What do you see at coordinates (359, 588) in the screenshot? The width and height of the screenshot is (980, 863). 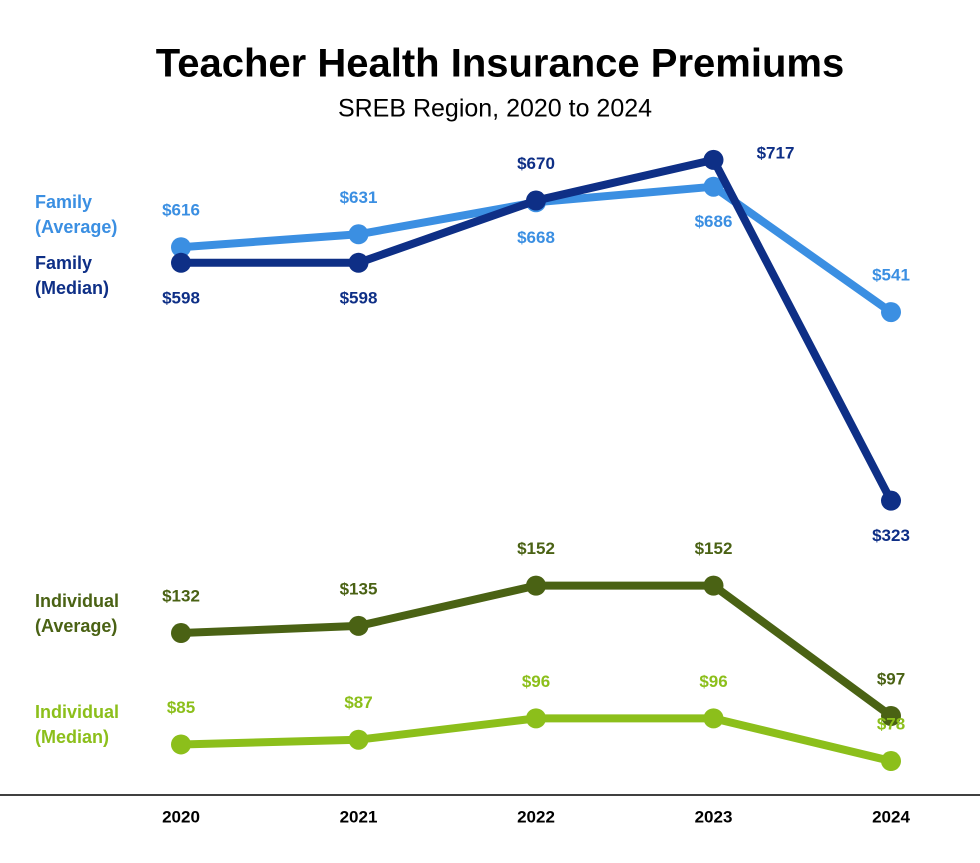 I see `value-label: $135` at bounding box center [359, 588].